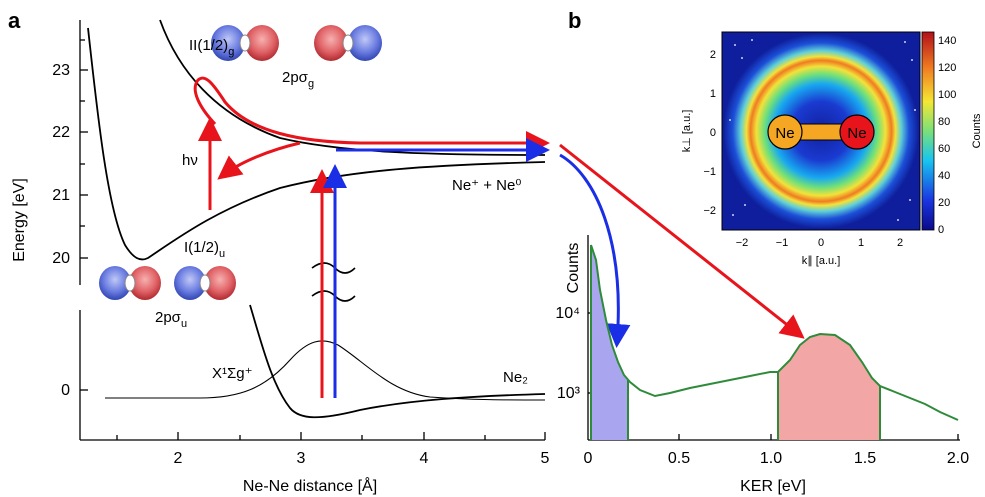  I want to click on panel-a-ylabel: Energy [eV], so click(19, 220).